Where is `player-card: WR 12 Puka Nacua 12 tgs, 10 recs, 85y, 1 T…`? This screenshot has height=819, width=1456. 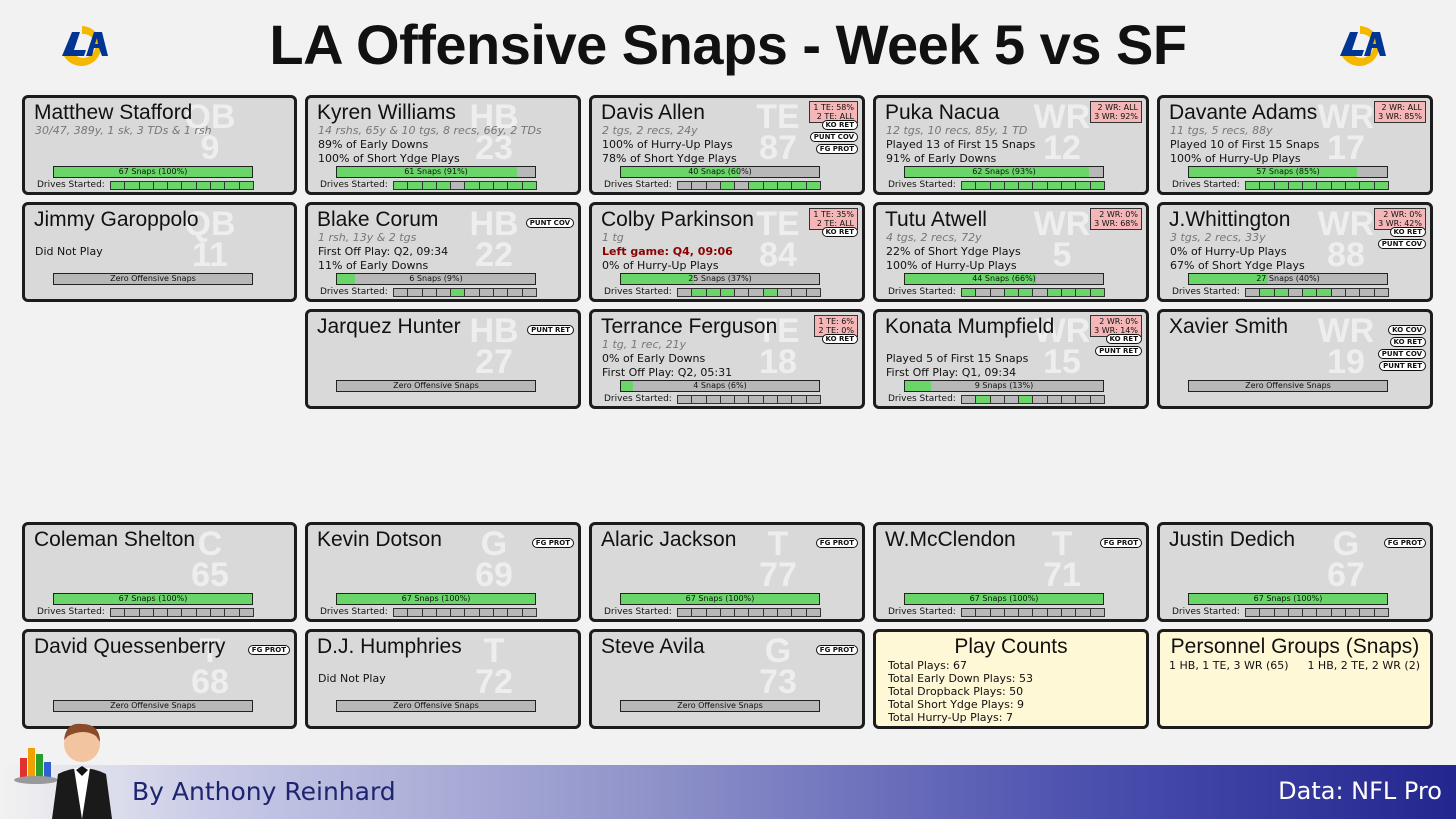 player-card: WR 12 Puka Nacua 12 tgs, 10 recs, 85y, 1 T… is located at coordinates (1011, 145).